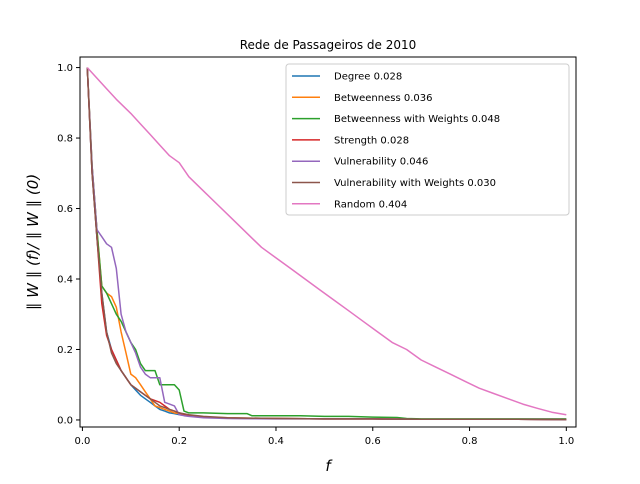  What do you see at coordinates (370, 204) in the screenshot?
I see `legend-label: Random 0.404` at bounding box center [370, 204].